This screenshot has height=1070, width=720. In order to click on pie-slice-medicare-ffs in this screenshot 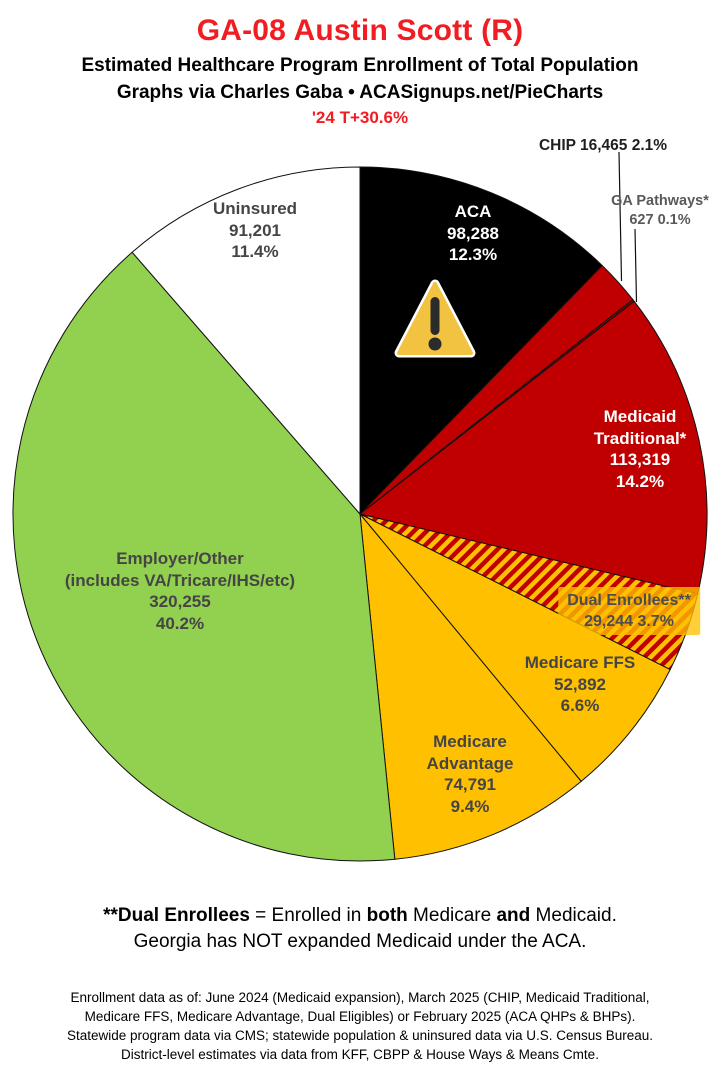, I will do `click(515, 648)`.